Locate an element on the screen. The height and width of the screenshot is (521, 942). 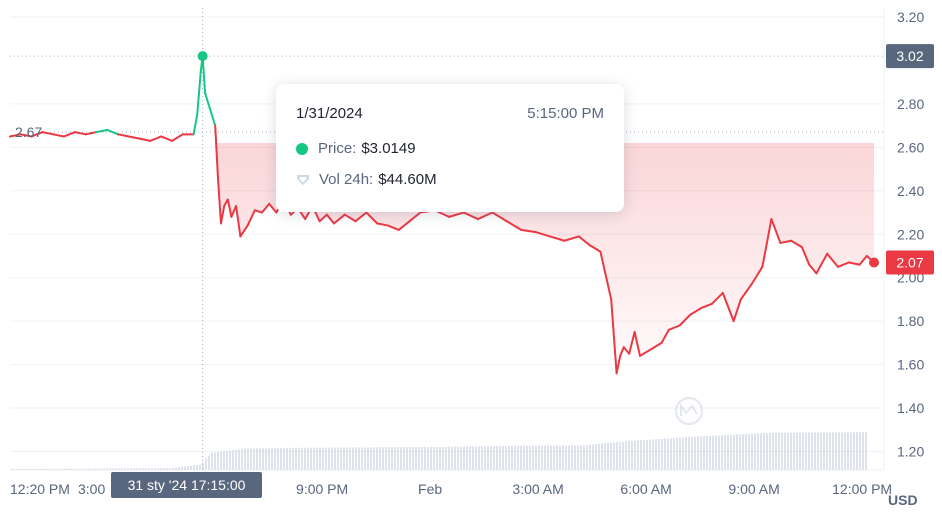
tooltip-volume-label: Vol 24h: is located at coordinates (346, 179).